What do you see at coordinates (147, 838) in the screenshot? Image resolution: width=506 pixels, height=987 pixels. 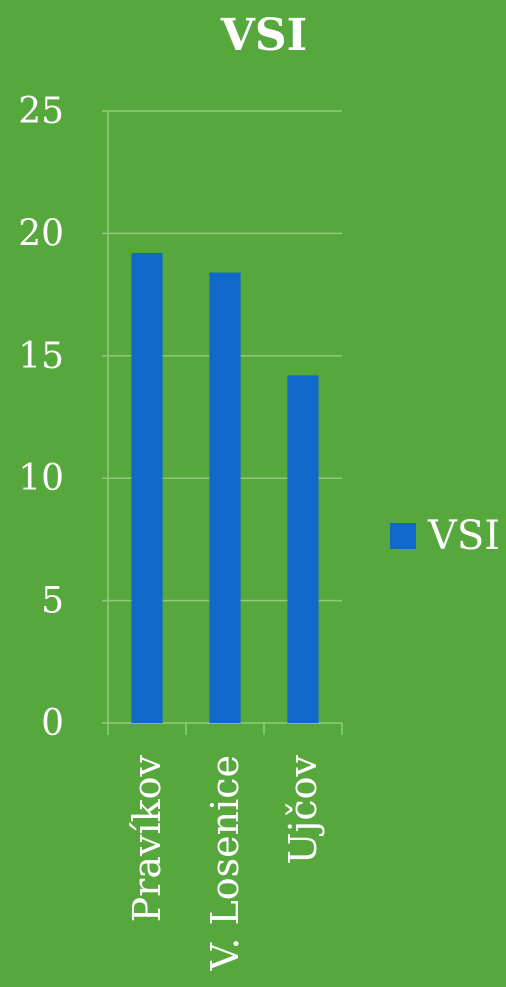 I see `x-tick-label: Pravíkov` at bounding box center [147, 838].